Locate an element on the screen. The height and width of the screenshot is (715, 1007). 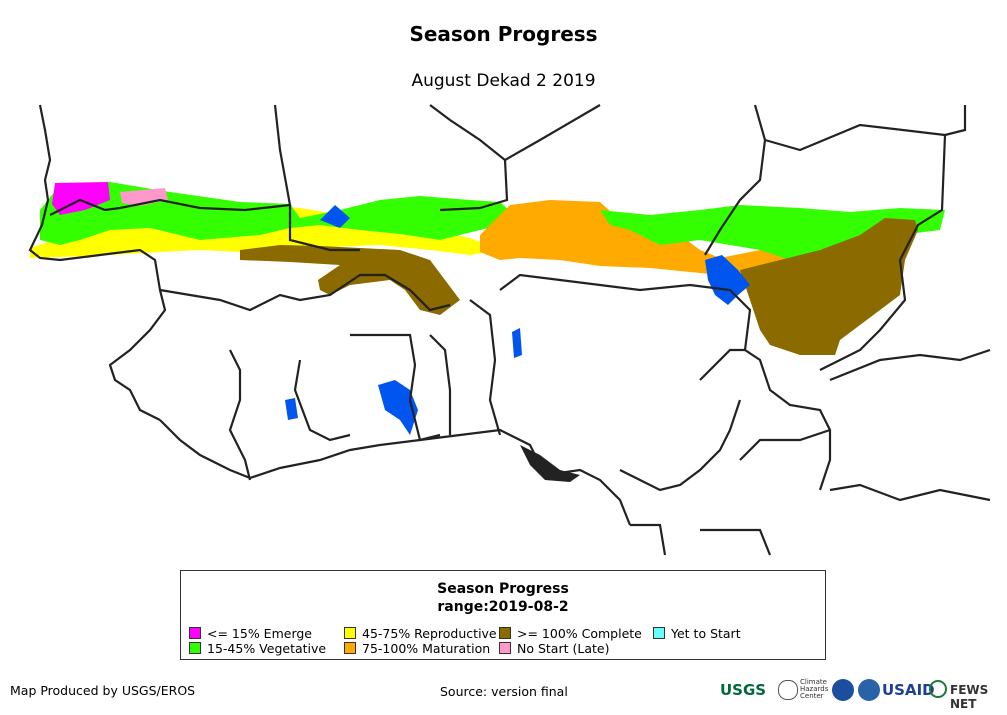
zone-complete-west is located at coordinates (350, 280).